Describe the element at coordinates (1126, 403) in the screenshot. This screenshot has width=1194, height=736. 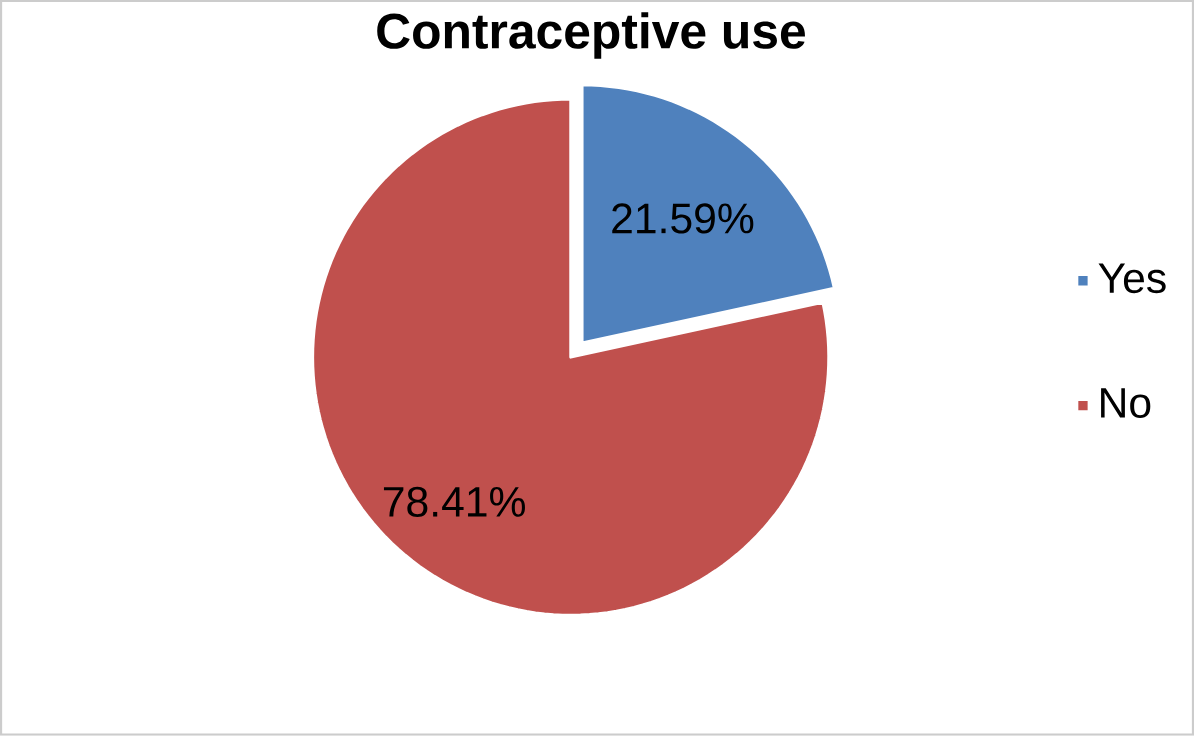
I see `legend-label: No` at that location.